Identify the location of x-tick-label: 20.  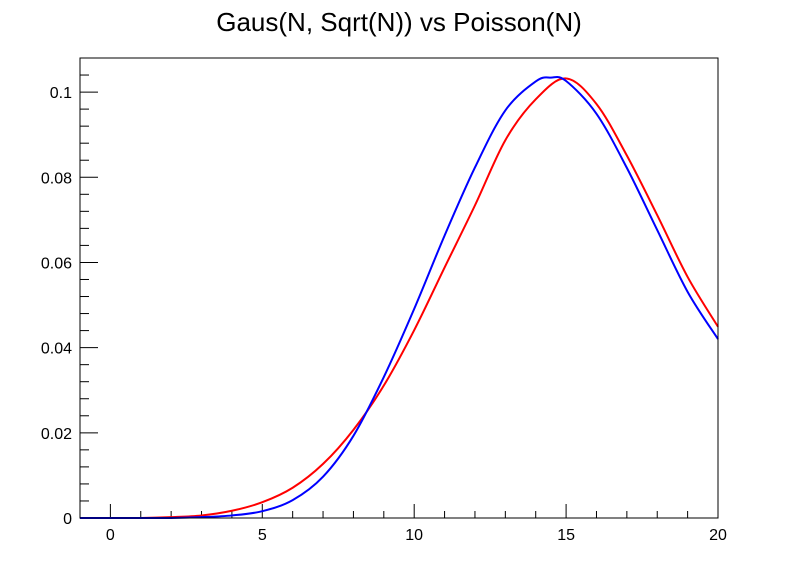
(718, 535).